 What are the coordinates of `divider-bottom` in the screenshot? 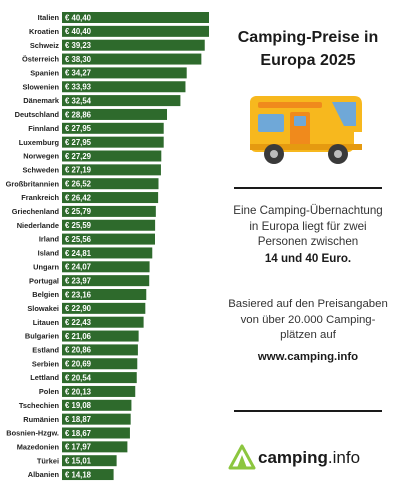 It's located at (308, 411).